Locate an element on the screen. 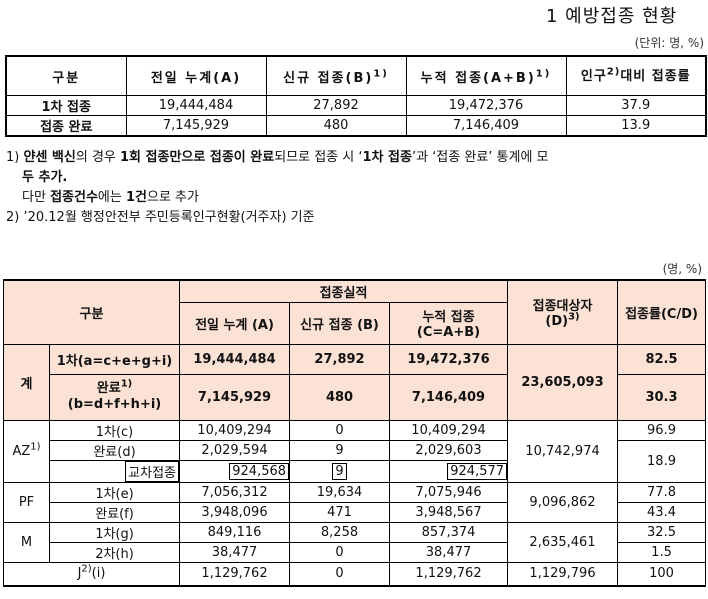  table-row: 교차접종 924,568 9 924,577 is located at coordinates (355, 471).